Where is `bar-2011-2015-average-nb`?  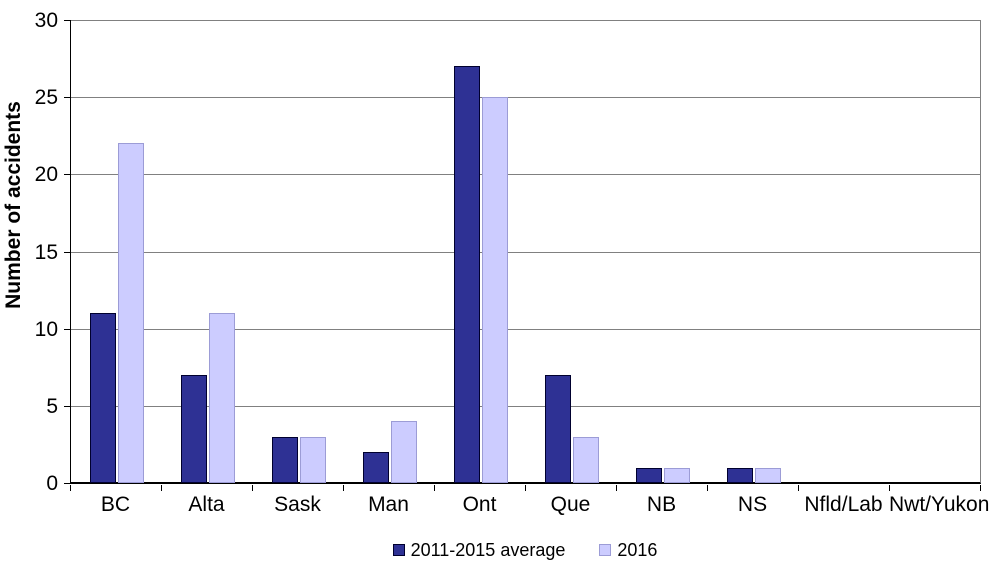 bar-2011-2015-average-nb is located at coordinates (648, 475).